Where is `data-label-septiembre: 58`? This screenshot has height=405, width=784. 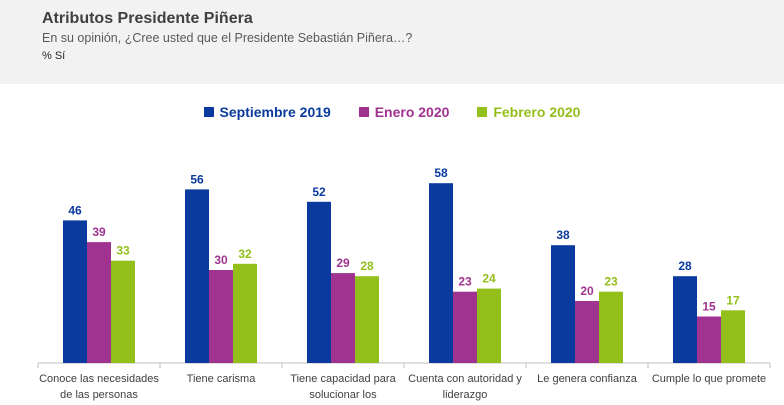
data-label-septiembre: 58 is located at coordinates (441, 173).